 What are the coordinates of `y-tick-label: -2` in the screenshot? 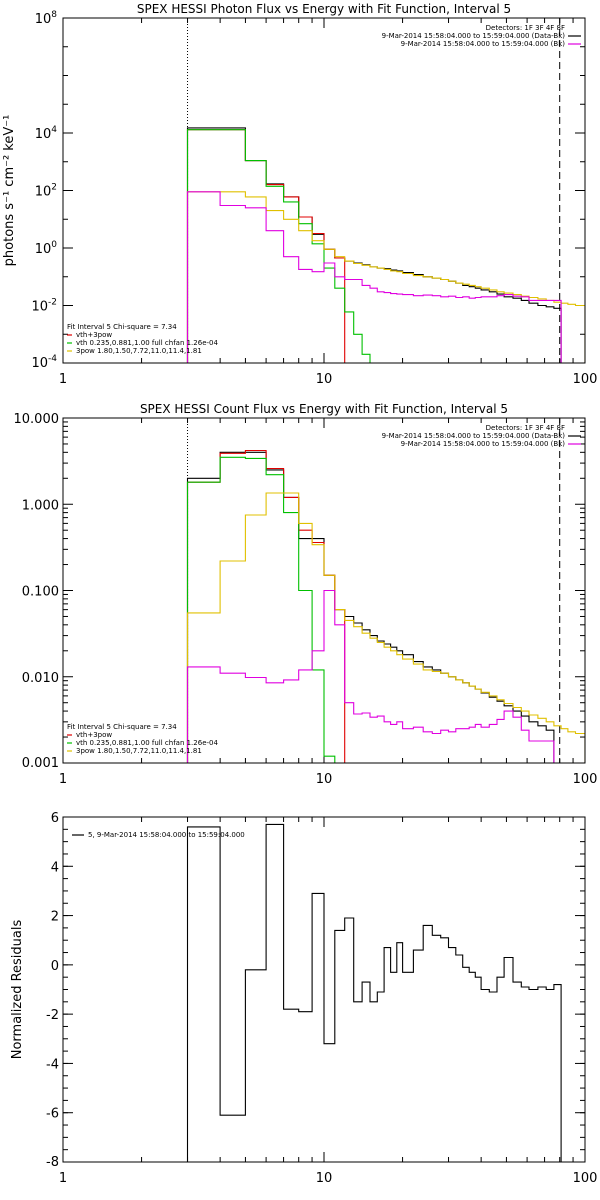 It's located at (52, 1015).